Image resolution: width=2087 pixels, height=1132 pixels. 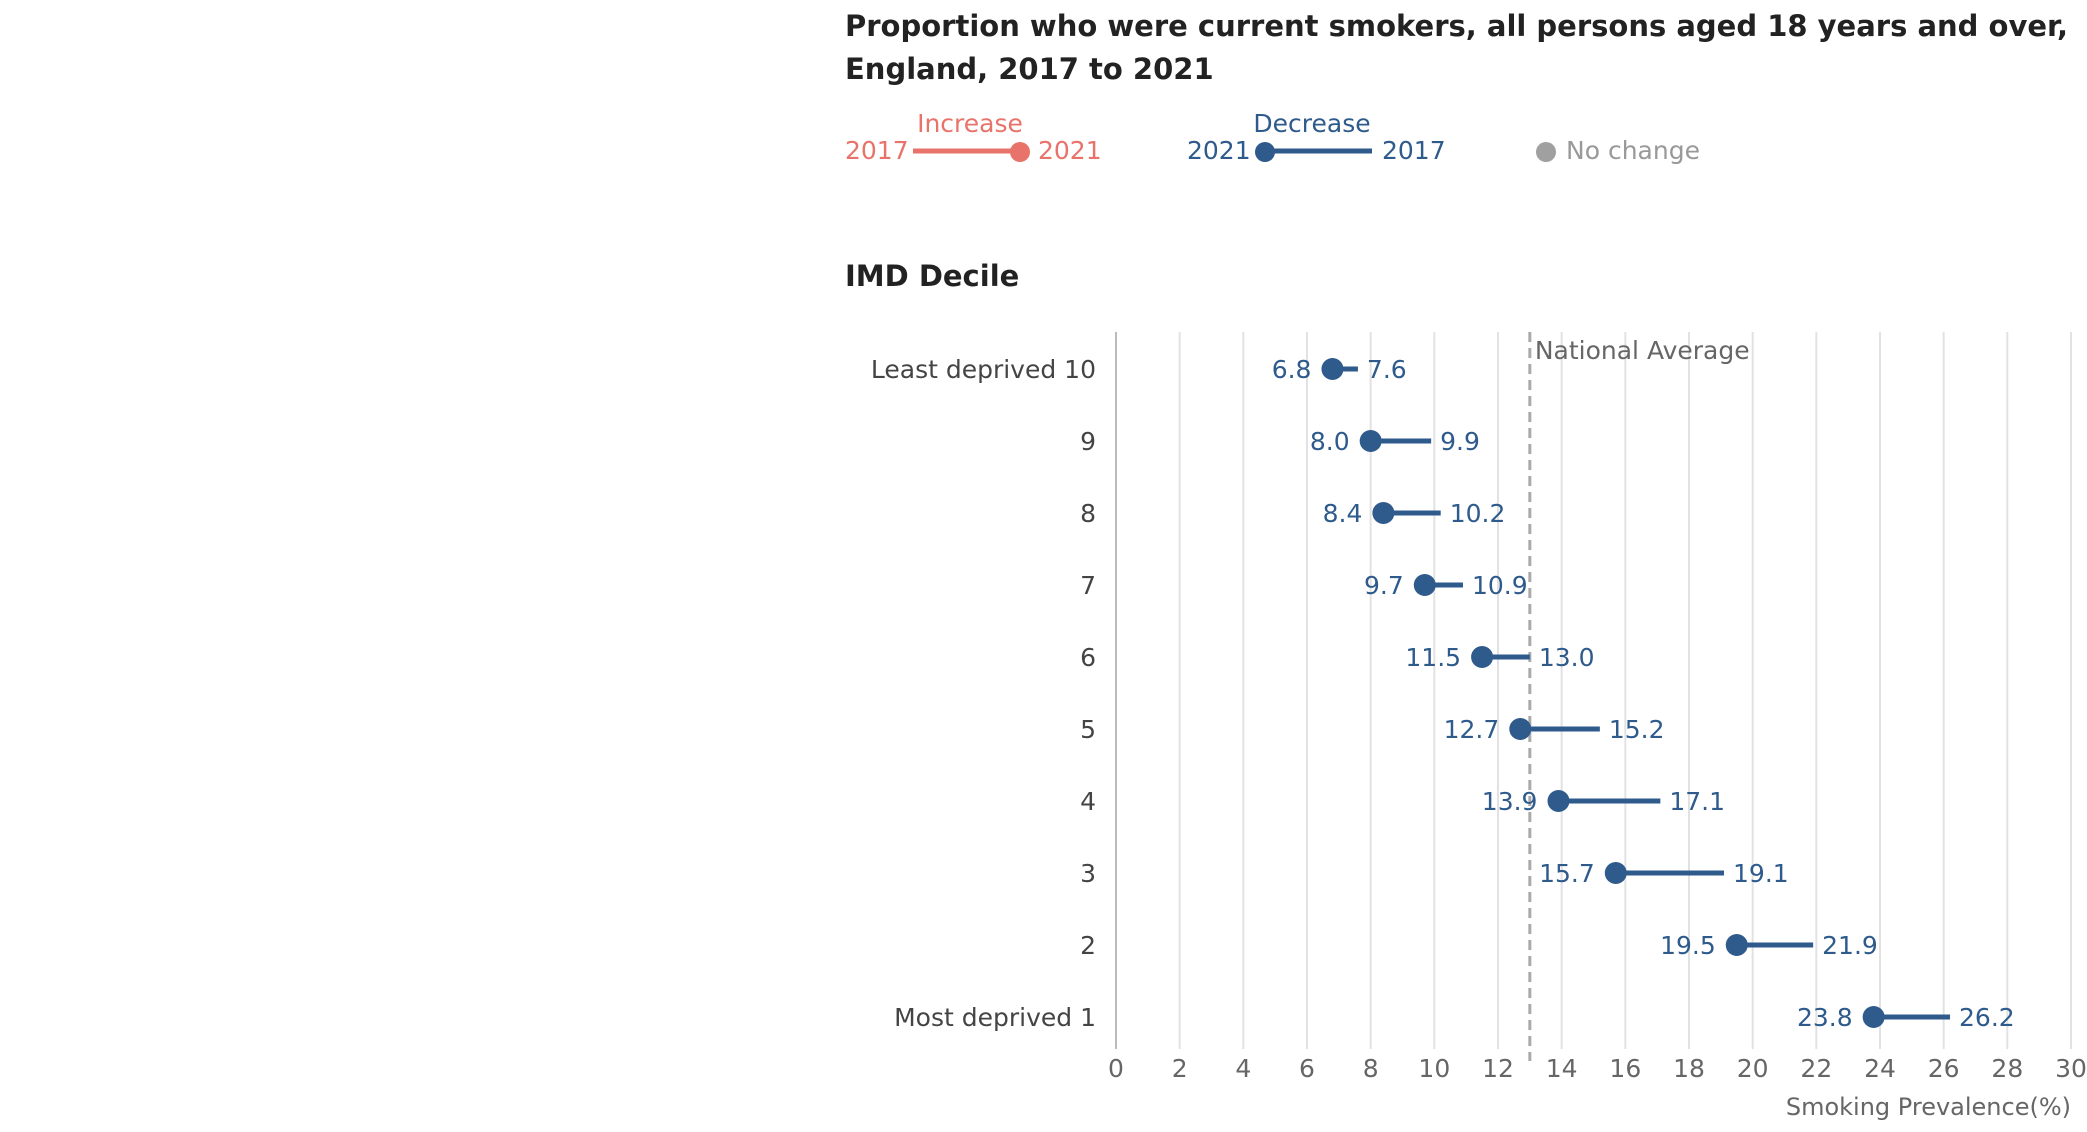 I want to click on category-labels: Least deprived 10 9 8 7 6 5 4 3 2 Most deprived 1, so click(x=983, y=693).